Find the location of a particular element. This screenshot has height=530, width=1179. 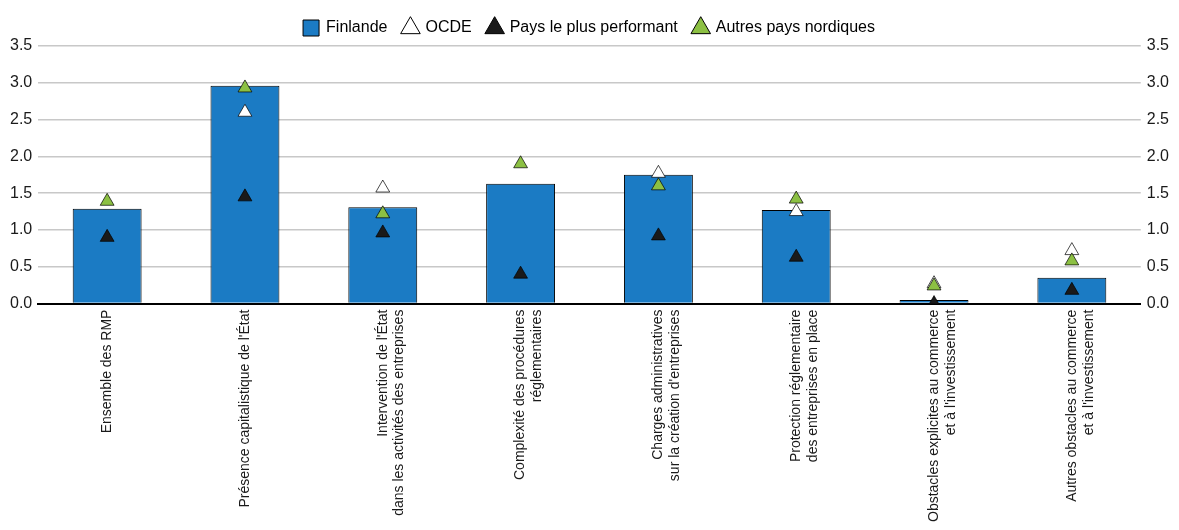

y2-tick-label: 3.5 is located at coordinates (1158, 45).